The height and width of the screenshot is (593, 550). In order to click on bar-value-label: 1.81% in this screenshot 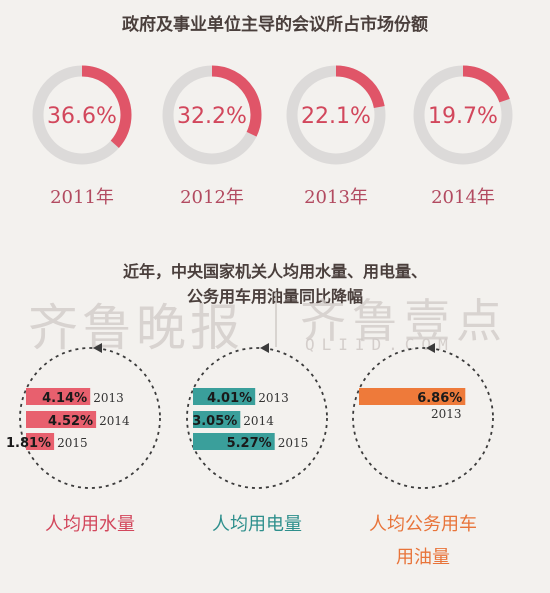, I will do `click(28, 443)`.